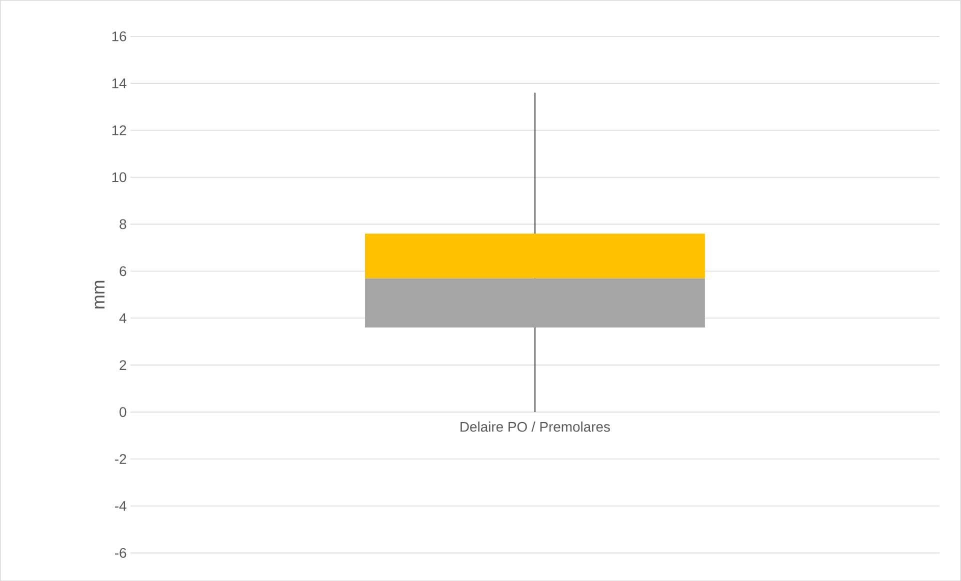  I want to click on y-tick-label: 12, so click(119, 130).